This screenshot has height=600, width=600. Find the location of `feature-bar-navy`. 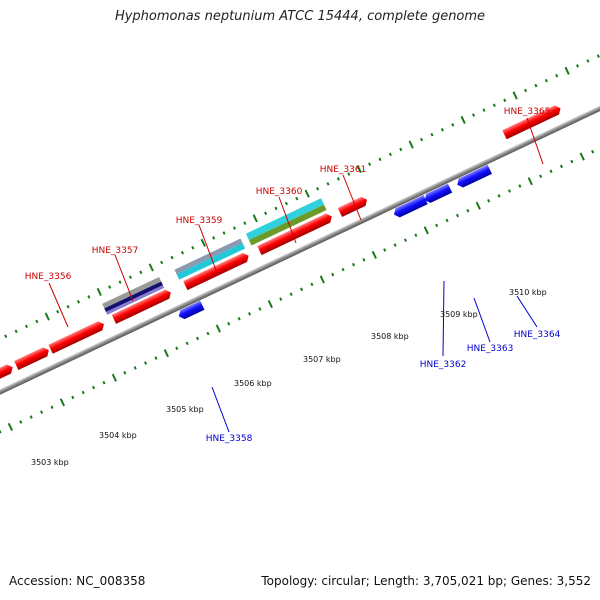

feature-bar-navy is located at coordinates (133, 297).